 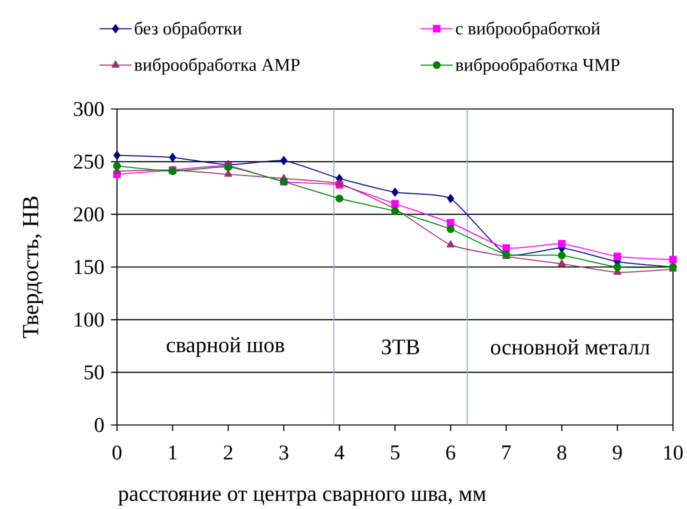 I want to click on x-tick-label: 3, so click(x=284, y=453).